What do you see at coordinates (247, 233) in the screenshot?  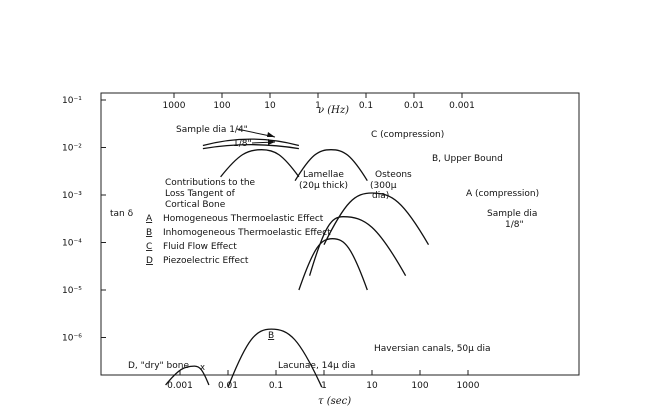 I see `legend-text-b: Inhomogeneous Thermoelastic Effect` at bounding box center [247, 233].